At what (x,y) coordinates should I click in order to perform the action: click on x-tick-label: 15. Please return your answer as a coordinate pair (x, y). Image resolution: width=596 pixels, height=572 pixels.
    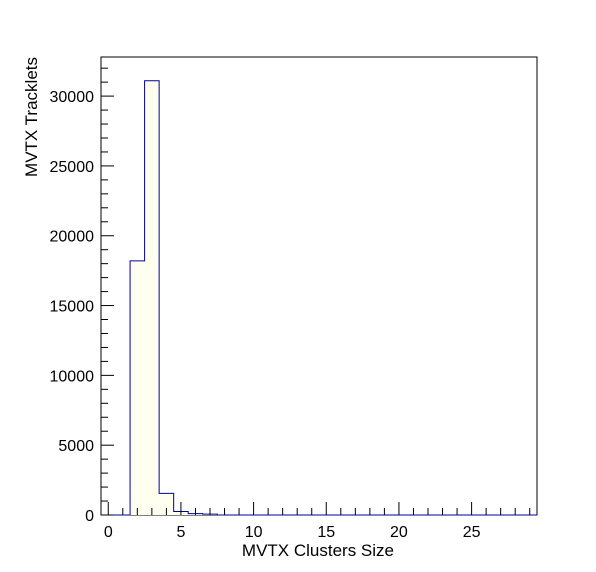
    Looking at the image, I should click on (326, 532).